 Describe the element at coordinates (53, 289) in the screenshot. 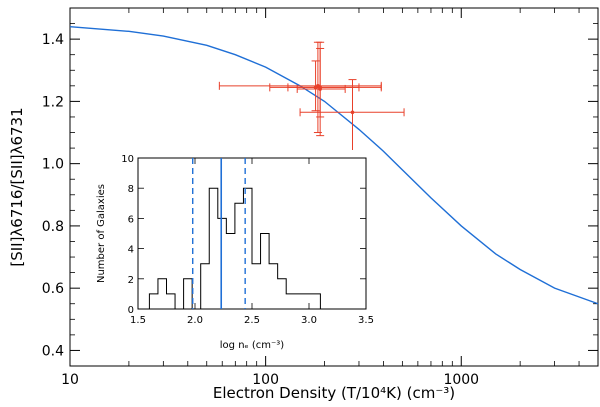

I see `y-tick-label: 0.6` at that location.